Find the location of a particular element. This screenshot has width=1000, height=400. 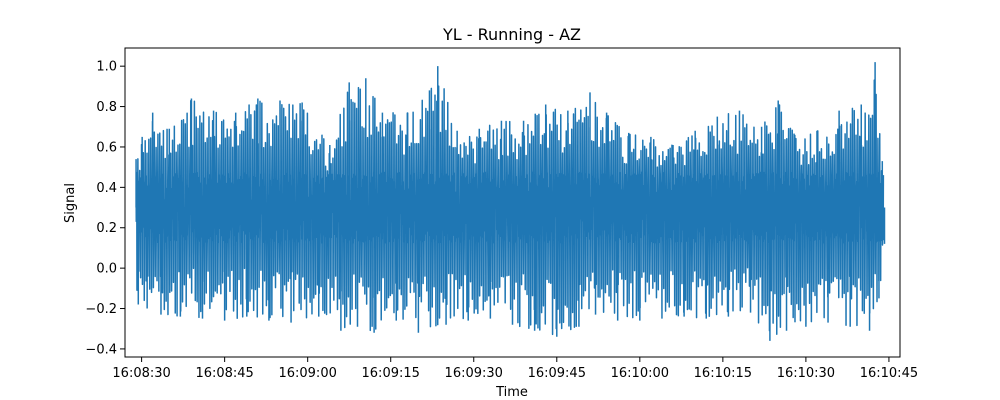

x-tick-label: 16:09:00 is located at coordinates (307, 373).